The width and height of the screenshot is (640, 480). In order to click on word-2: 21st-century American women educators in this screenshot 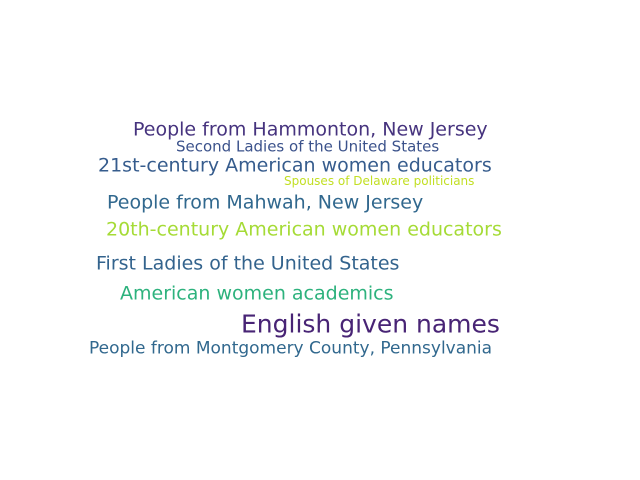, I will do `click(295, 165)`.